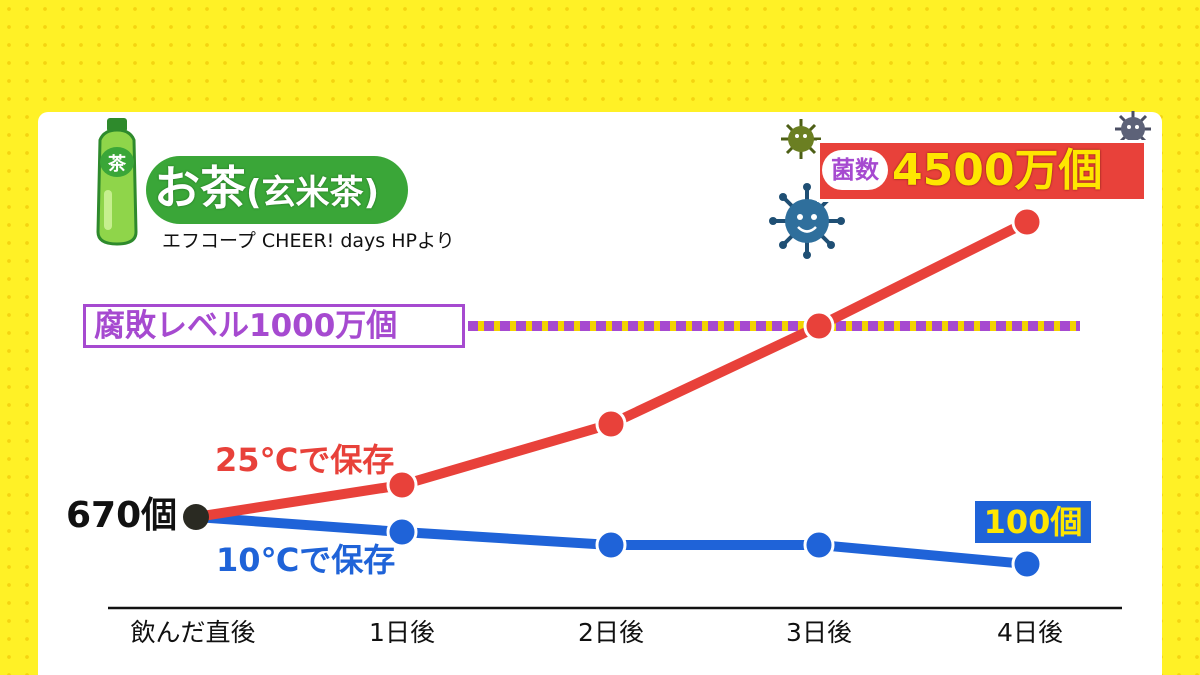  I want to click on start-point, so click(196, 517).